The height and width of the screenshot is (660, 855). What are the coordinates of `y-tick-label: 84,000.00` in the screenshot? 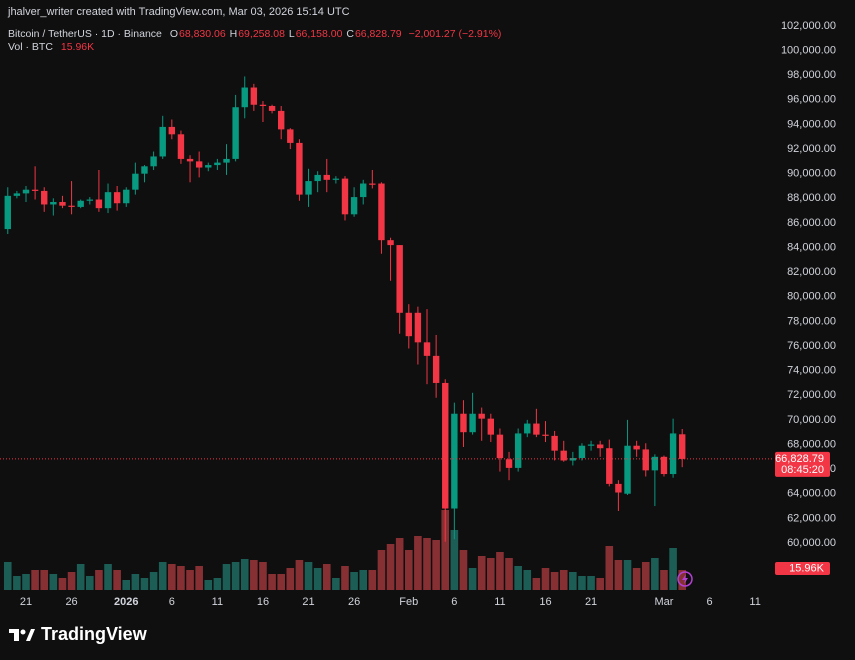 It's located at (811, 247).